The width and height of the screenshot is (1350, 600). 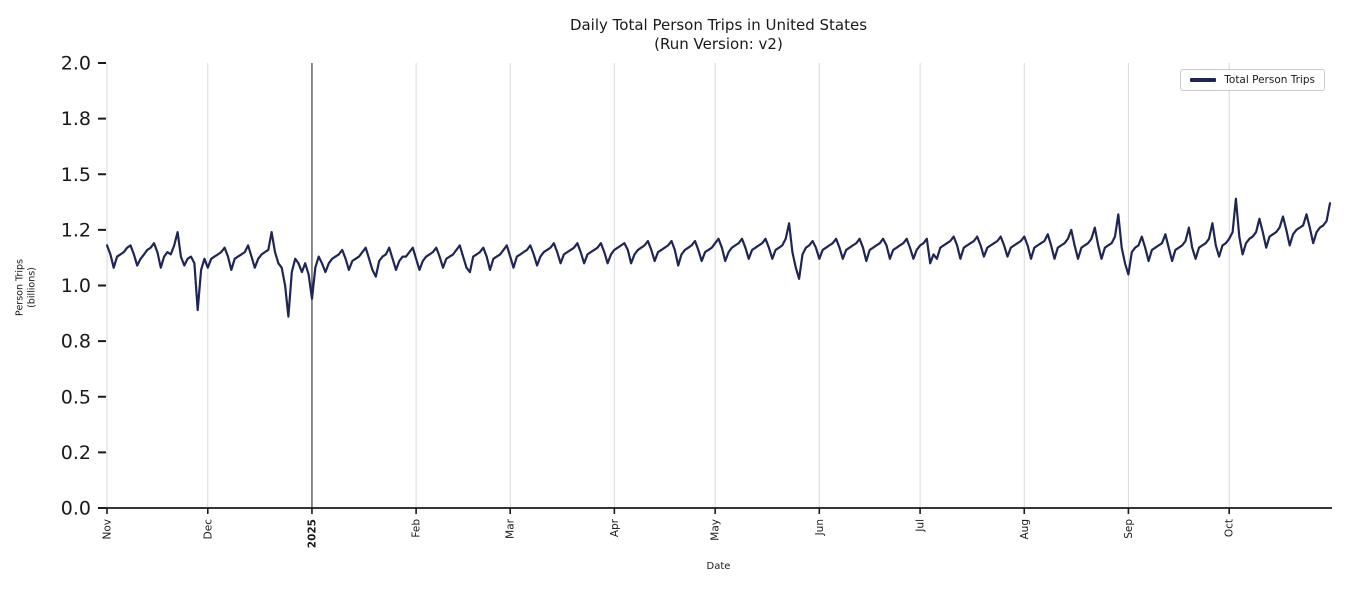 What do you see at coordinates (1269, 80) in the screenshot?
I see `legend-label: Total Person Trips` at bounding box center [1269, 80].